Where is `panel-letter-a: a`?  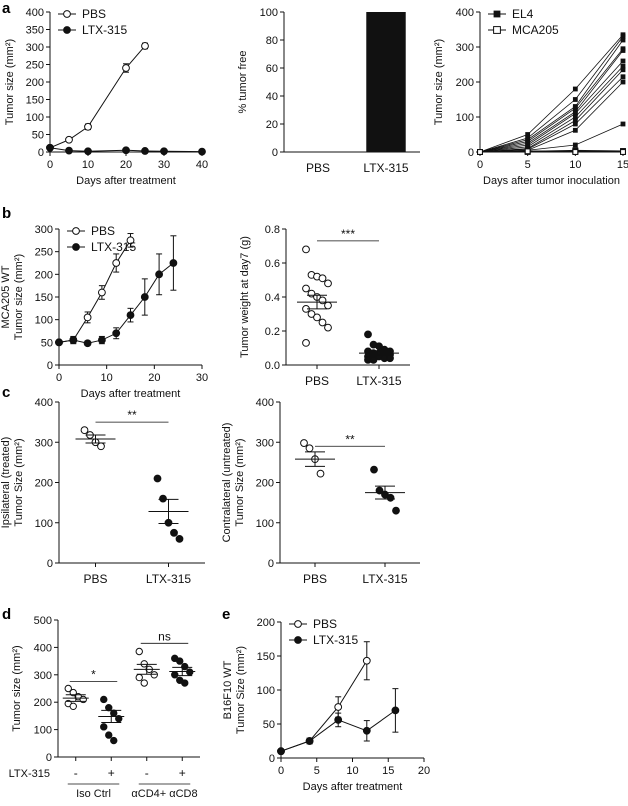
panel-letter-a: a is located at coordinates (6, 8).